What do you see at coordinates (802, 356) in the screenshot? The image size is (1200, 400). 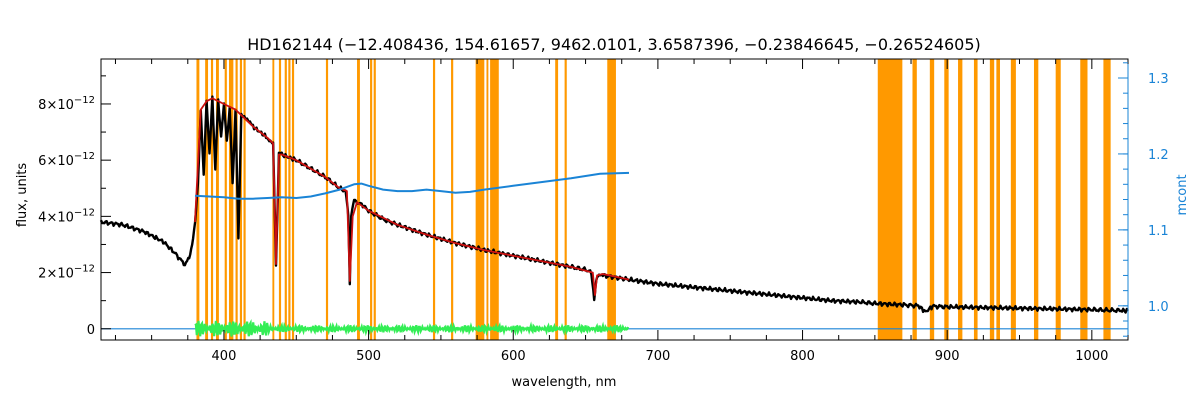 I see `x-tick-label-4: 800` at bounding box center [802, 356].